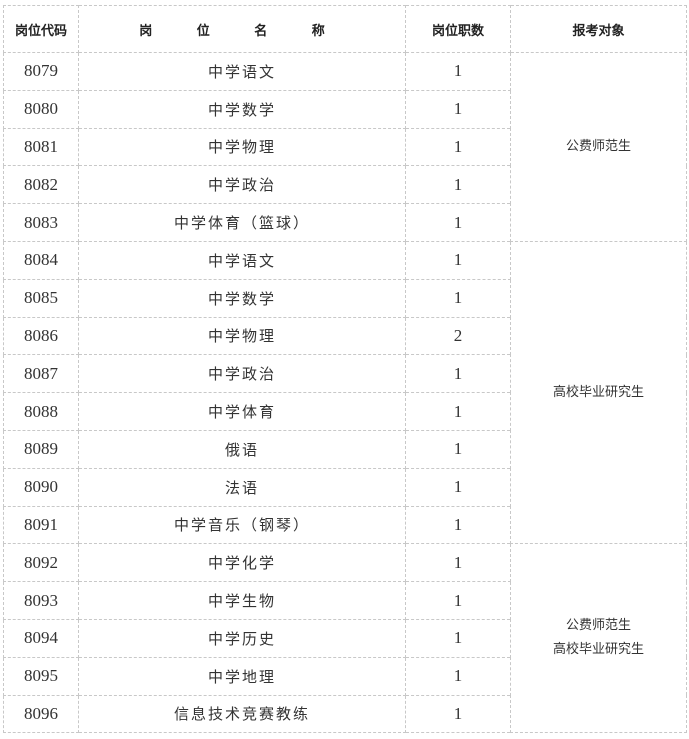  What do you see at coordinates (242, 638) in the screenshot?
I see `cell-name: 中学历史` at bounding box center [242, 638].